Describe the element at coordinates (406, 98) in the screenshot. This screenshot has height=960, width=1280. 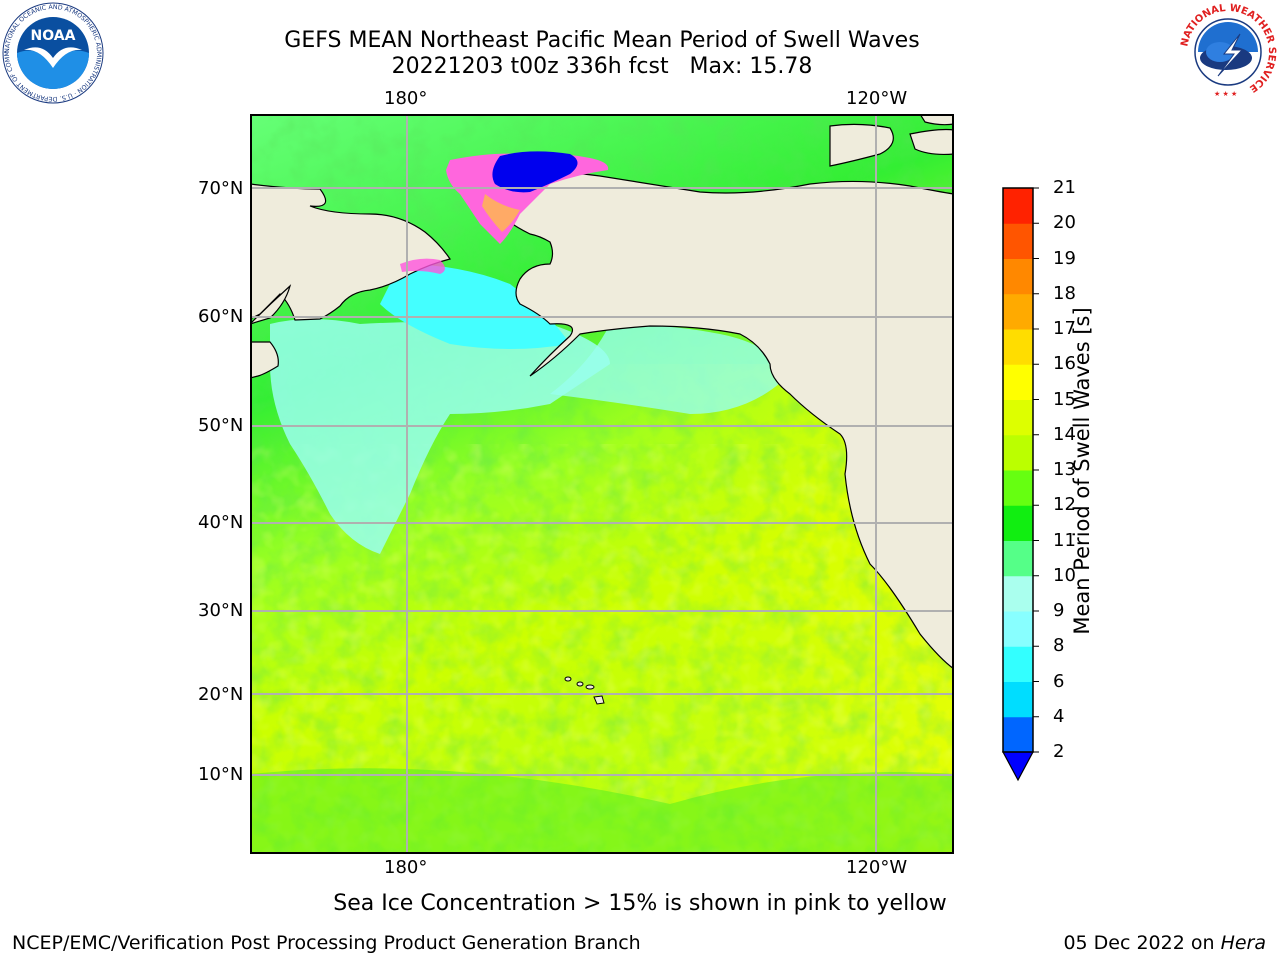
I see `lon-tick-top-180: 180°` at that location.